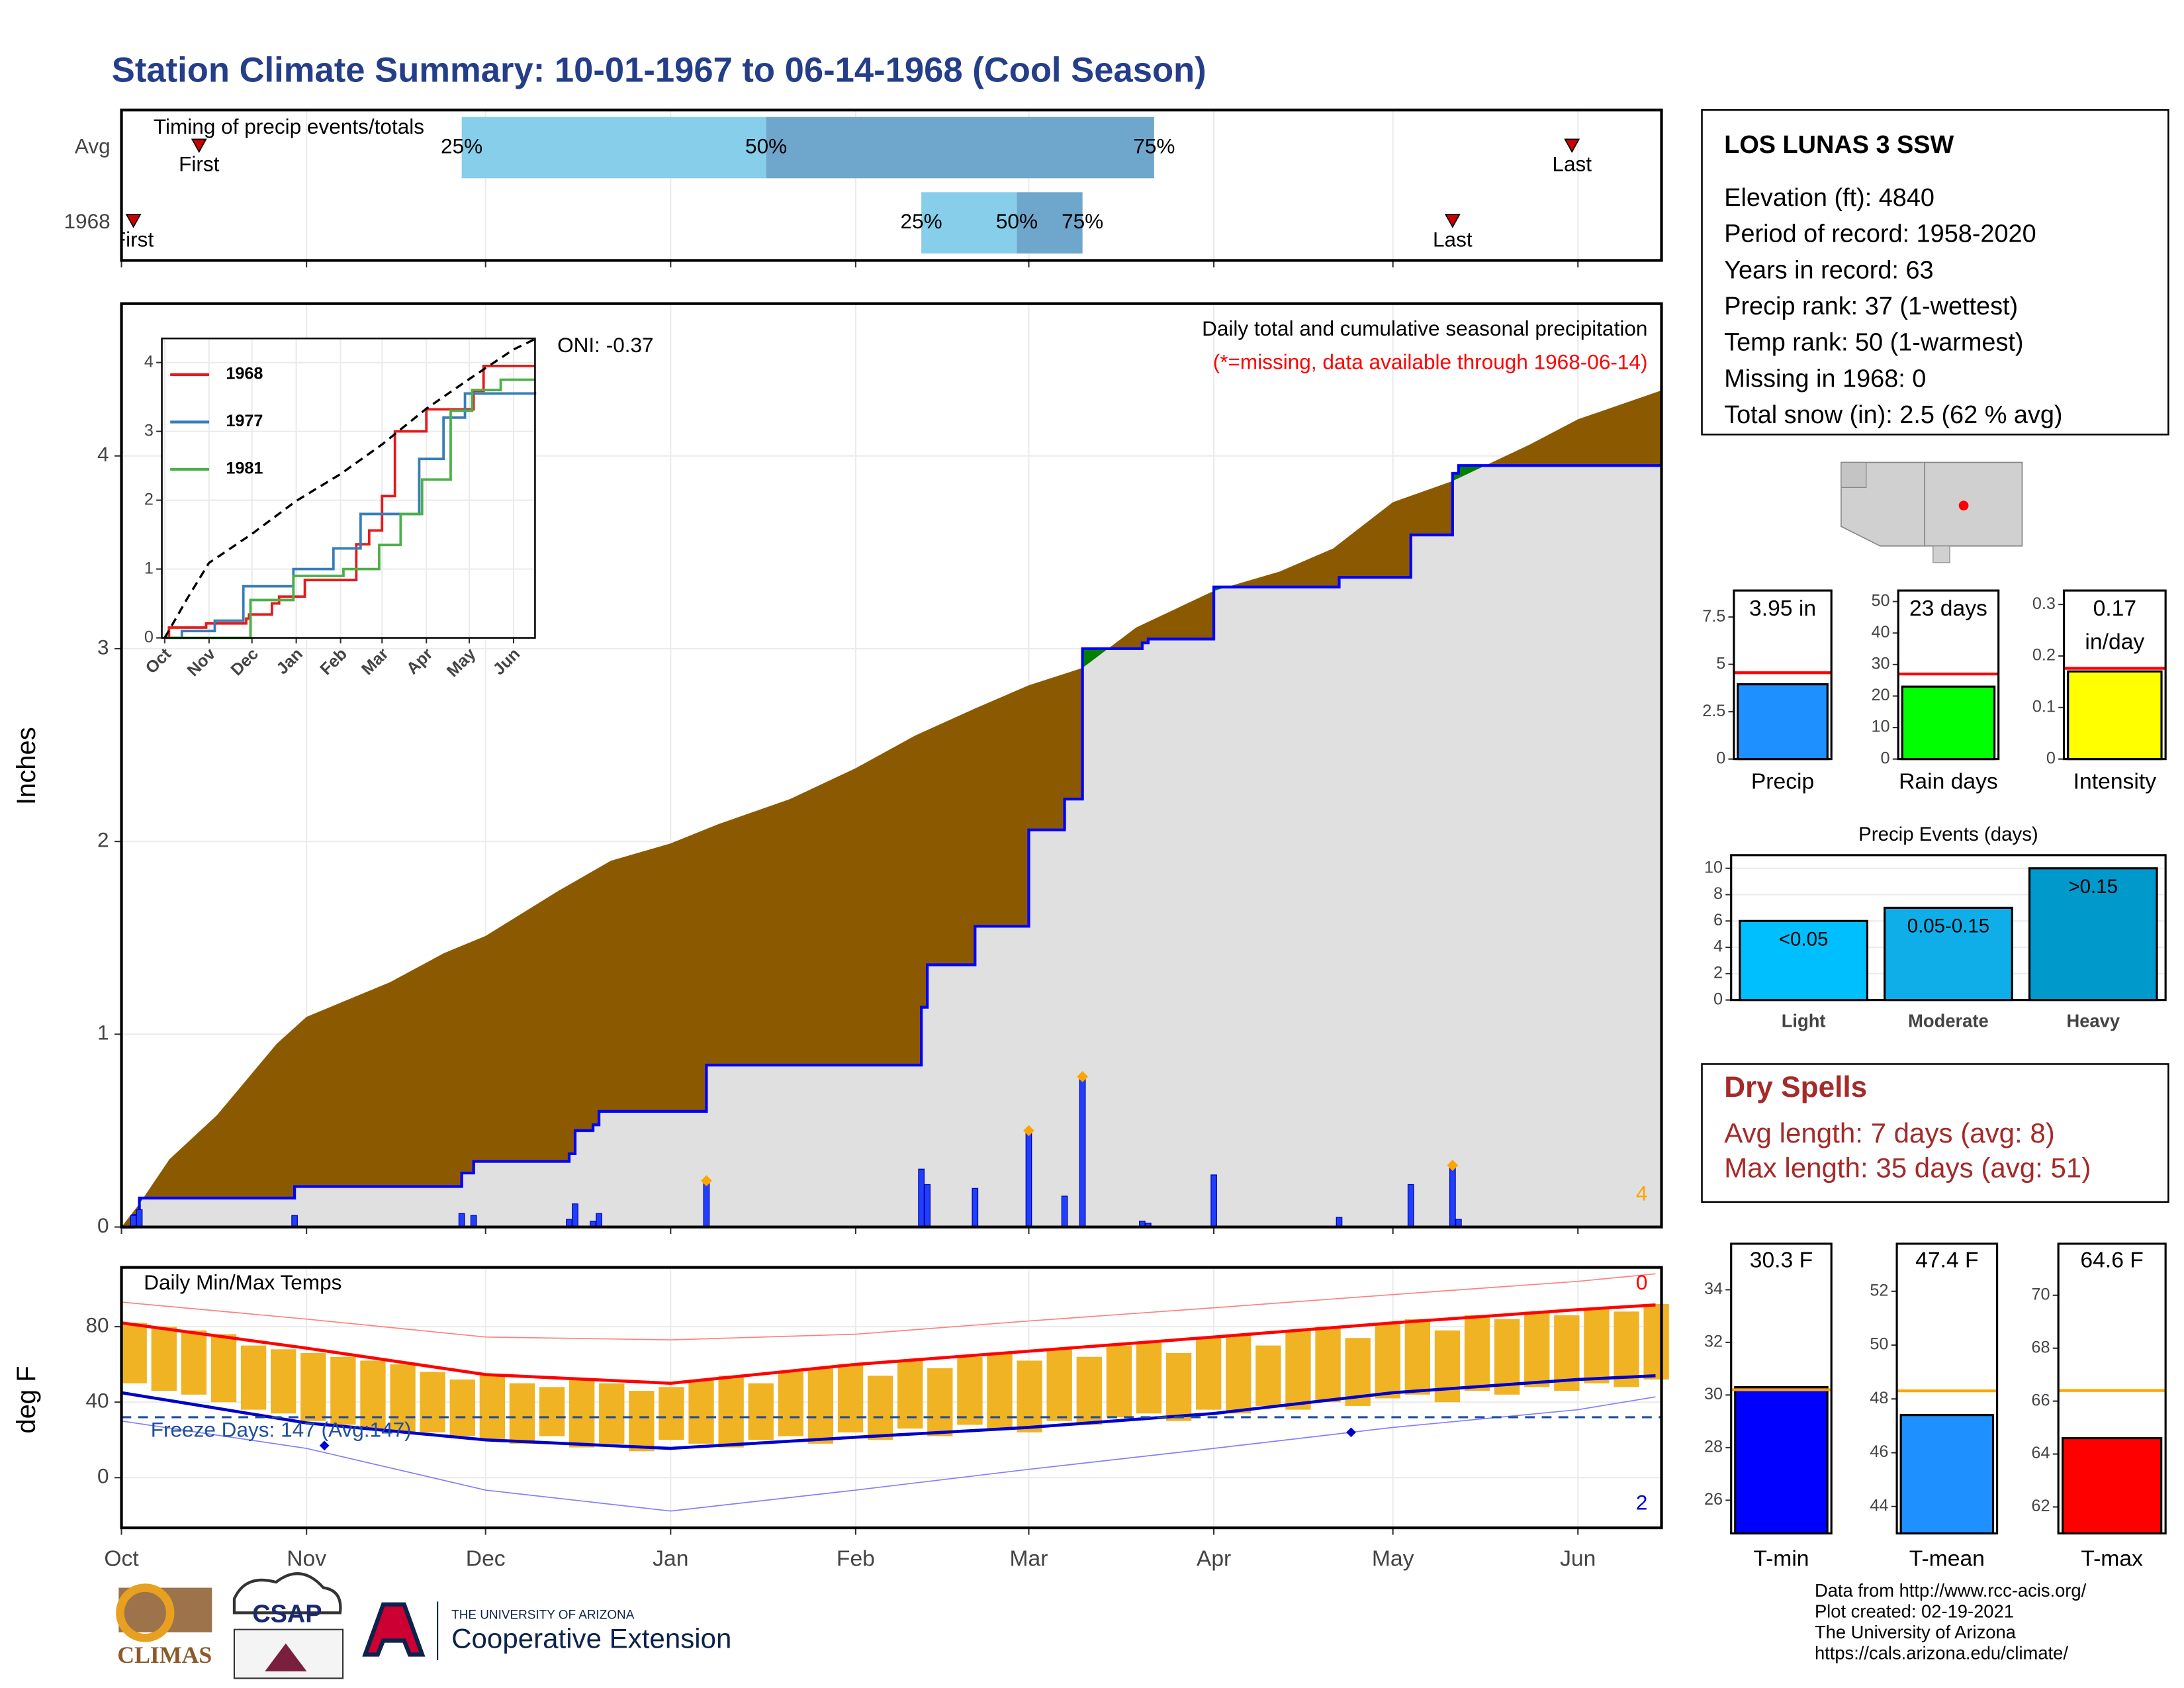  I want to click on x-tick-label: Oct, so click(121, 1558).